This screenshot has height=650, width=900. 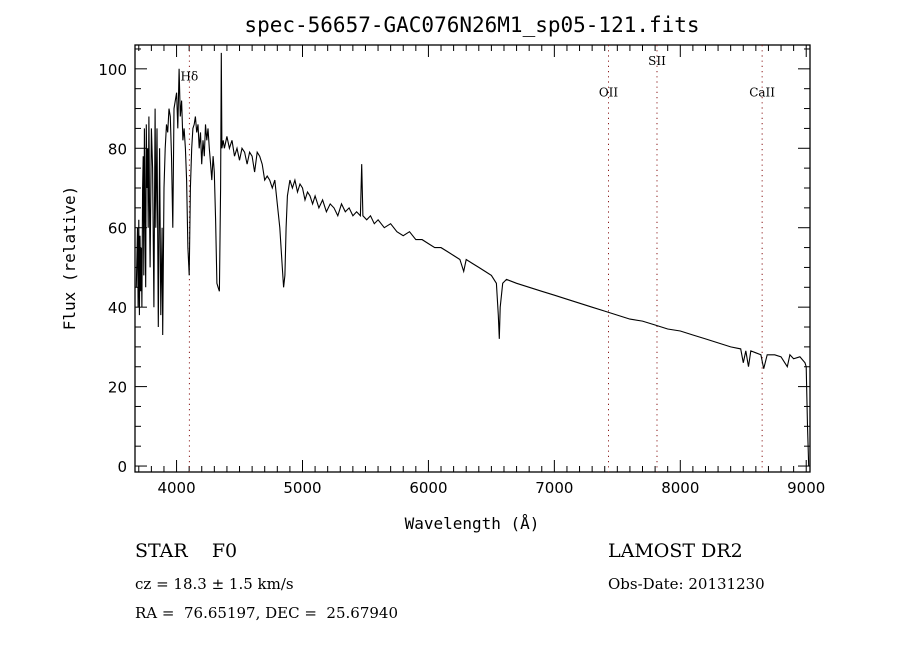 I want to click on coordinates: RA = 76.65197, DEC = 25.67940, so click(x=267, y=613).